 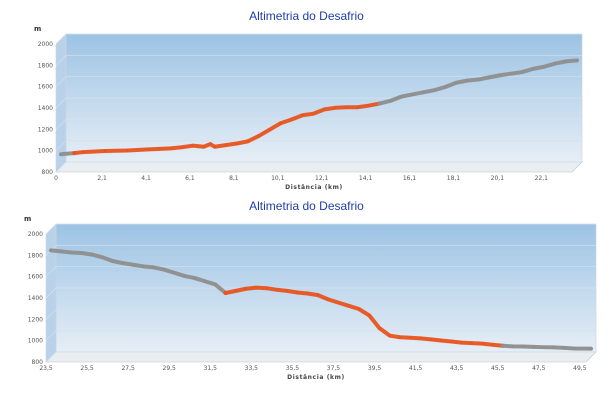 I want to click on x-tick-label: 35,5, so click(x=293, y=368).